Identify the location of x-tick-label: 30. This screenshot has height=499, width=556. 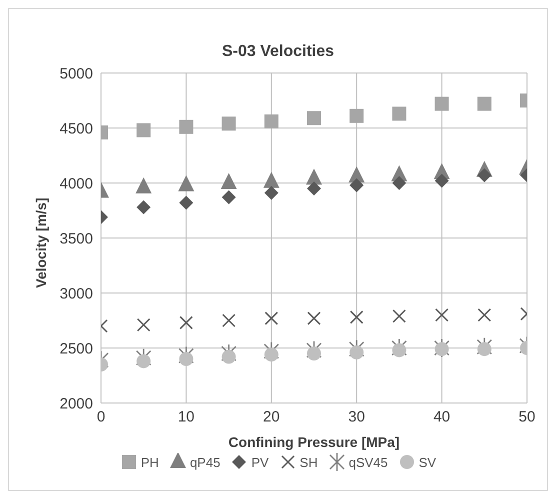
(356, 417).